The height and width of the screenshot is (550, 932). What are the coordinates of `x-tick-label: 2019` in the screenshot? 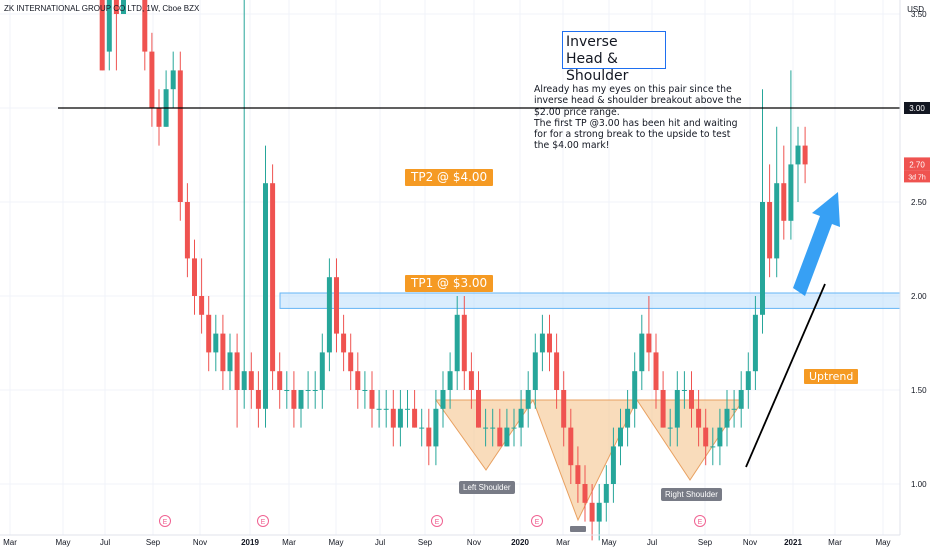 It's located at (250, 542).